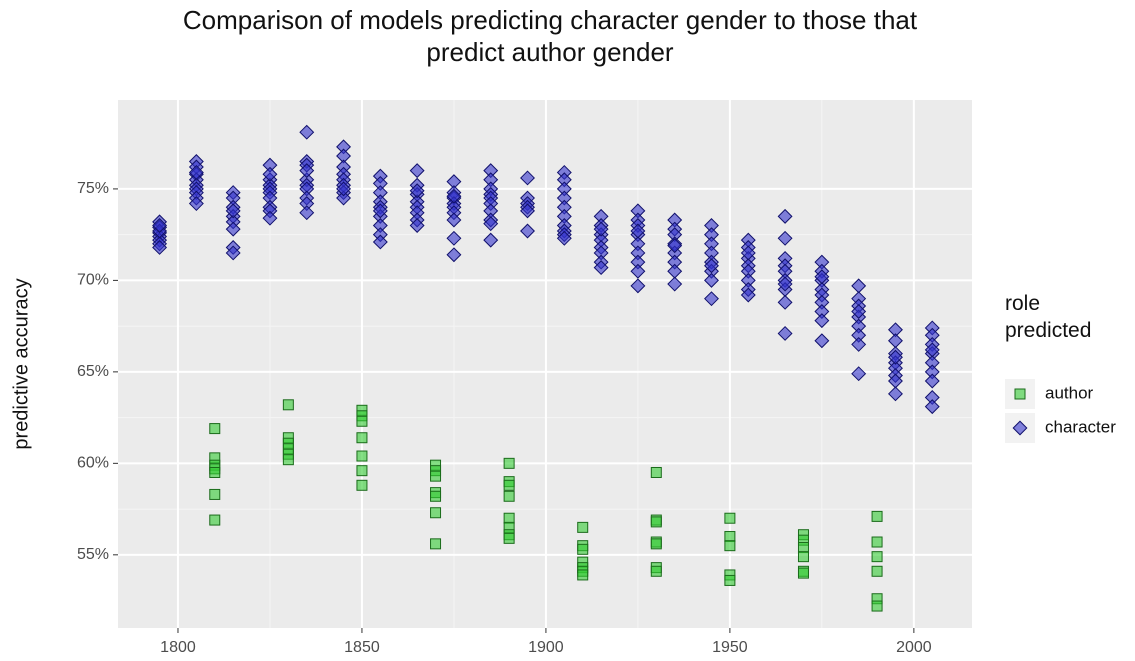  Describe the element at coordinates (93, 554) in the screenshot. I see `y-tick-label: 55%` at that location.